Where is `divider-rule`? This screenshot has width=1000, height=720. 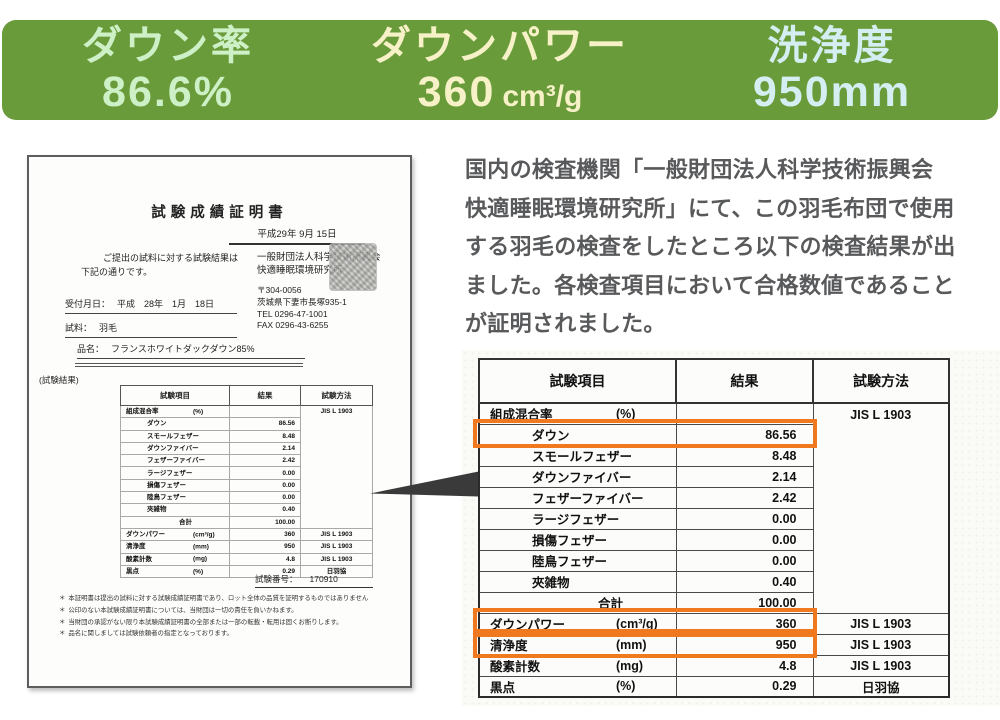 divider-rule is located at coordinates (189, 365).